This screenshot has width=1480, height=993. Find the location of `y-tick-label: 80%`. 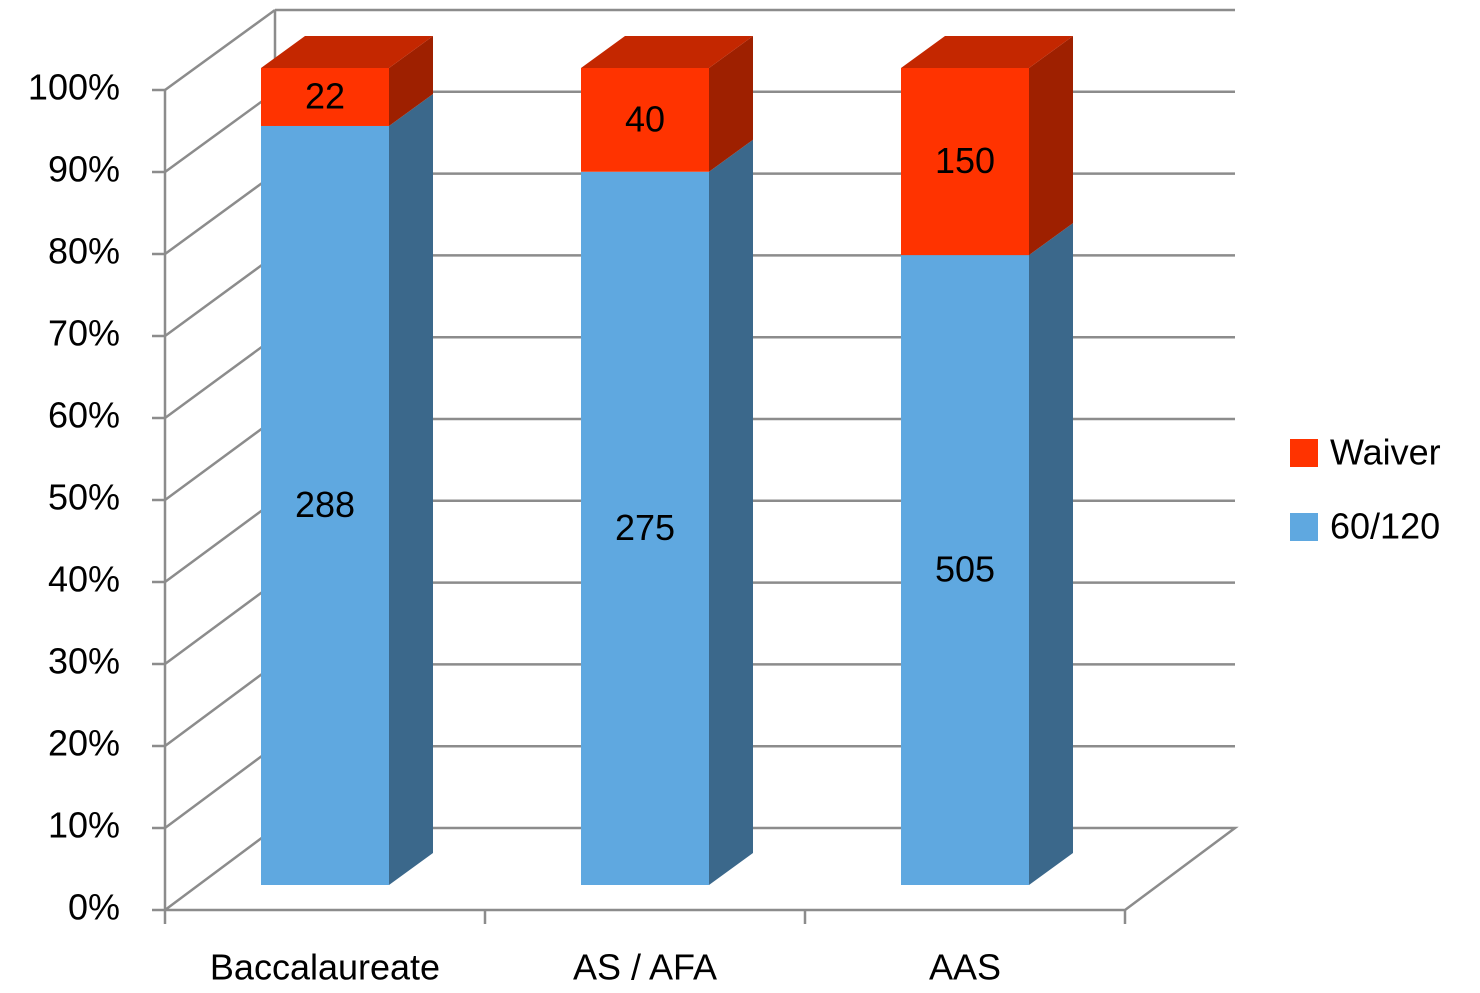

y-tick-label: 80% is located at coordinates (84, 251).